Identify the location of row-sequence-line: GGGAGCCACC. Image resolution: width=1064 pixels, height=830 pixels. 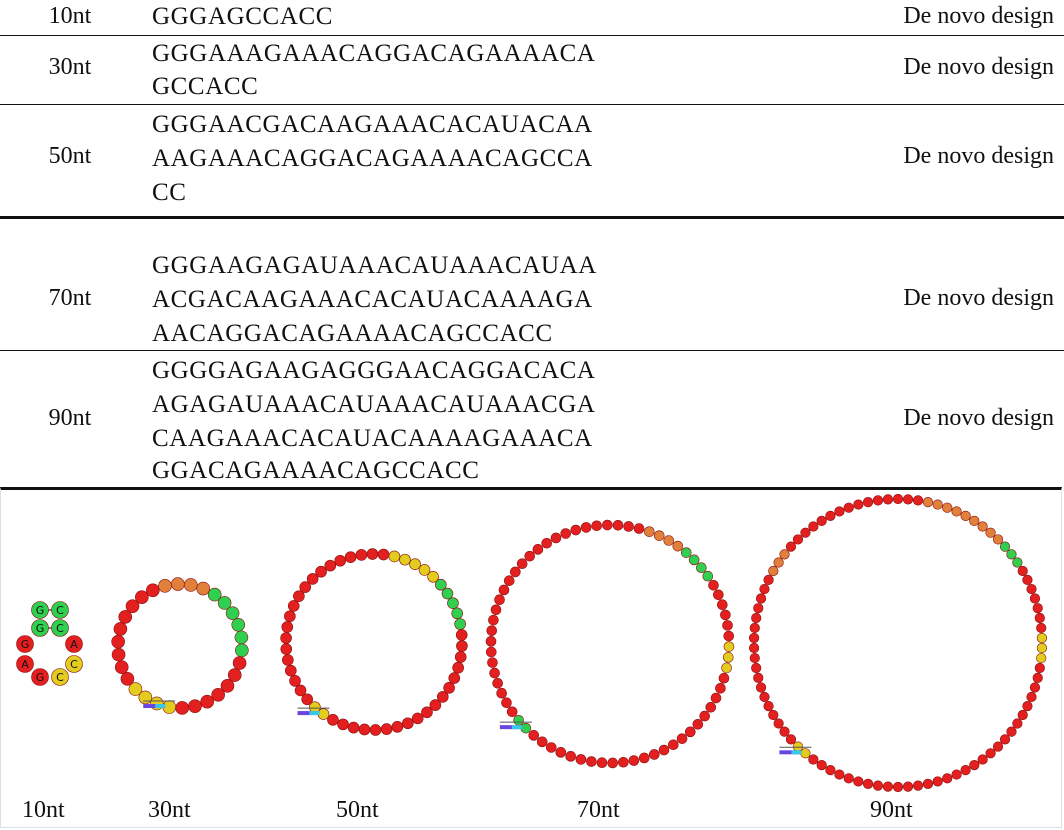
(243, 16).